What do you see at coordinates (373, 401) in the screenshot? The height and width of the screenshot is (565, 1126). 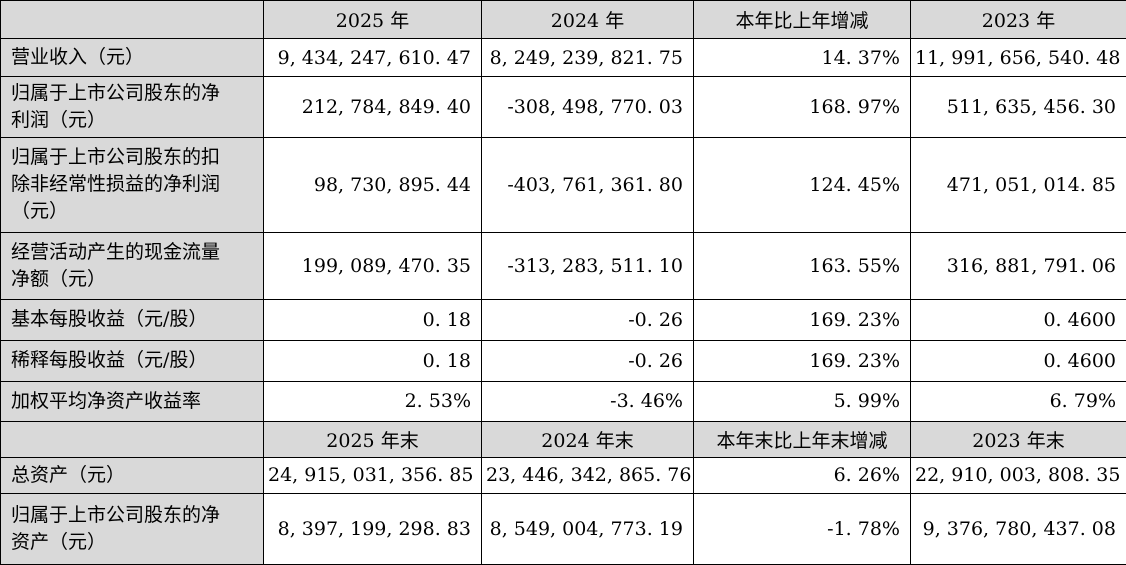 I see `value-2025: 2. 53%` at bounding box center [373, 401].